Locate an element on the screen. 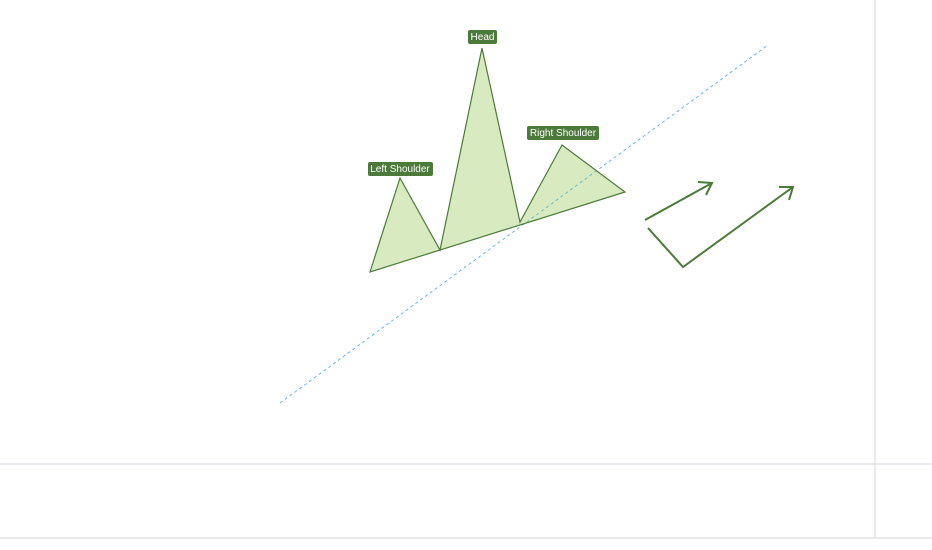 This screenshot has height=550, width=932. annotation: Left Shoulder is located at coordinates (400, 169).